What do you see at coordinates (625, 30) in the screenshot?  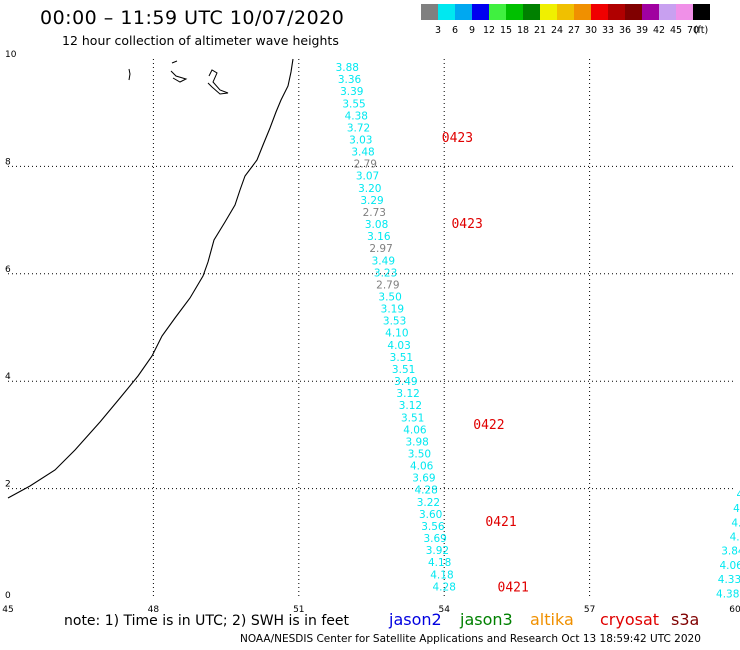 I see `color-scale-label: 36` at bounding box center [625, 30].